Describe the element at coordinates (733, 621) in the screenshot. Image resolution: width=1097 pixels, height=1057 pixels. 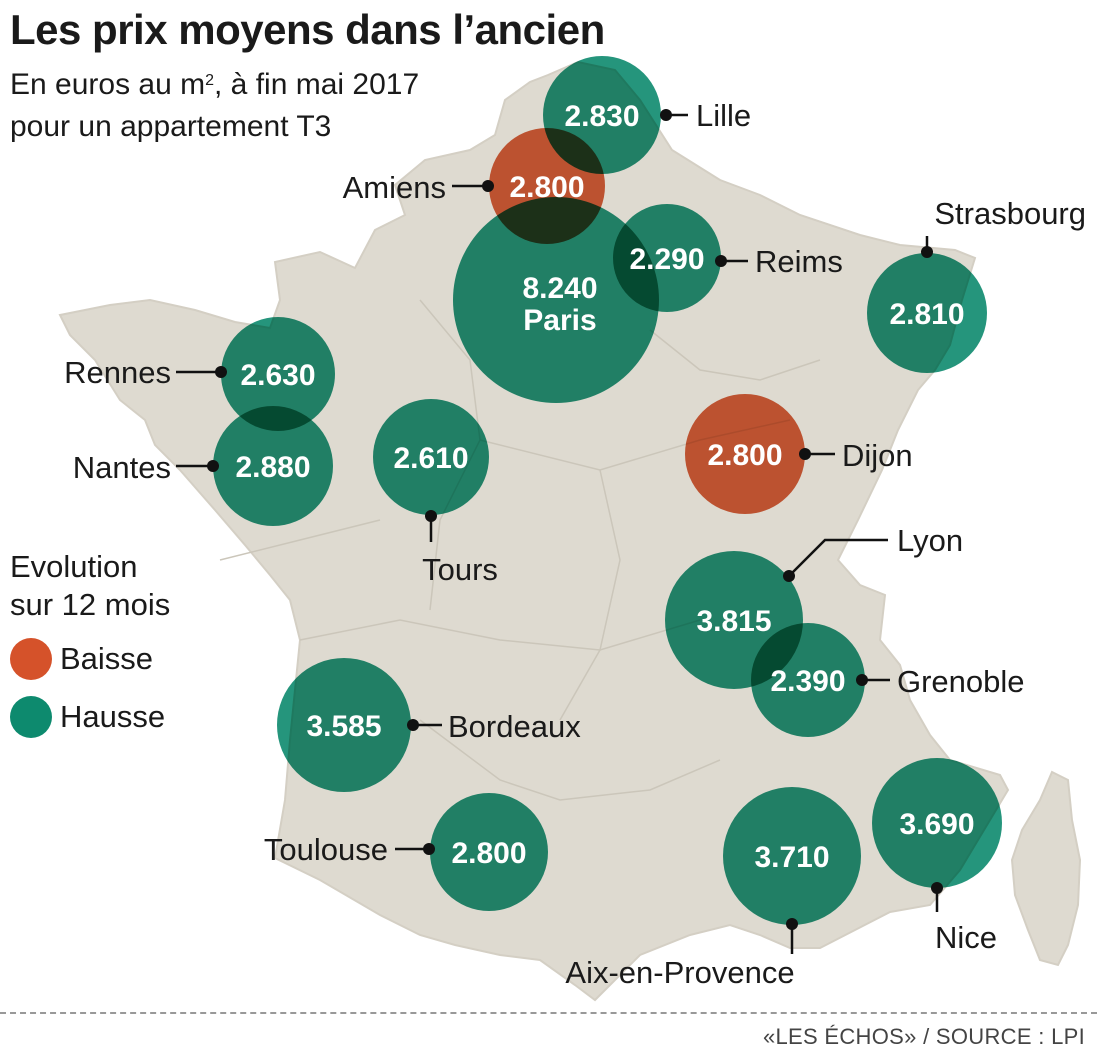
I see `price-lyon: 3.815` at that location.